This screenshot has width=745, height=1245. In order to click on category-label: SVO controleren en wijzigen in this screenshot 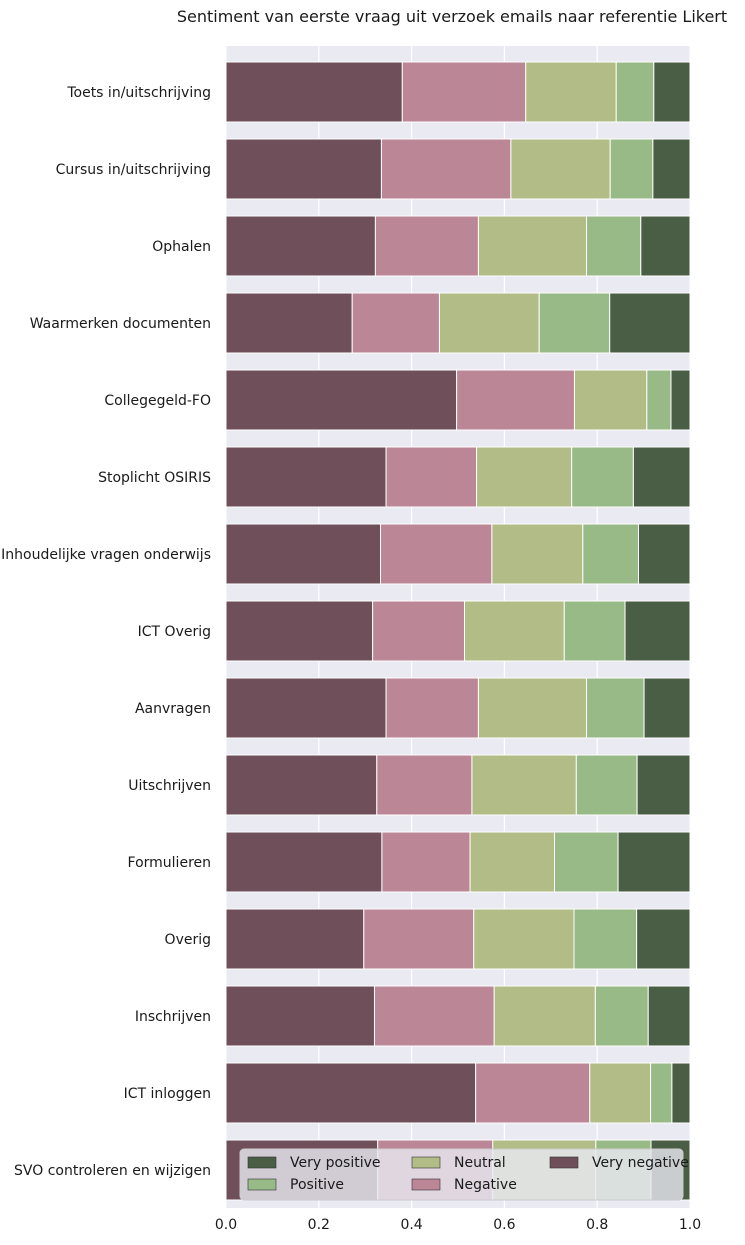, I will do `click(112, 1171)`.